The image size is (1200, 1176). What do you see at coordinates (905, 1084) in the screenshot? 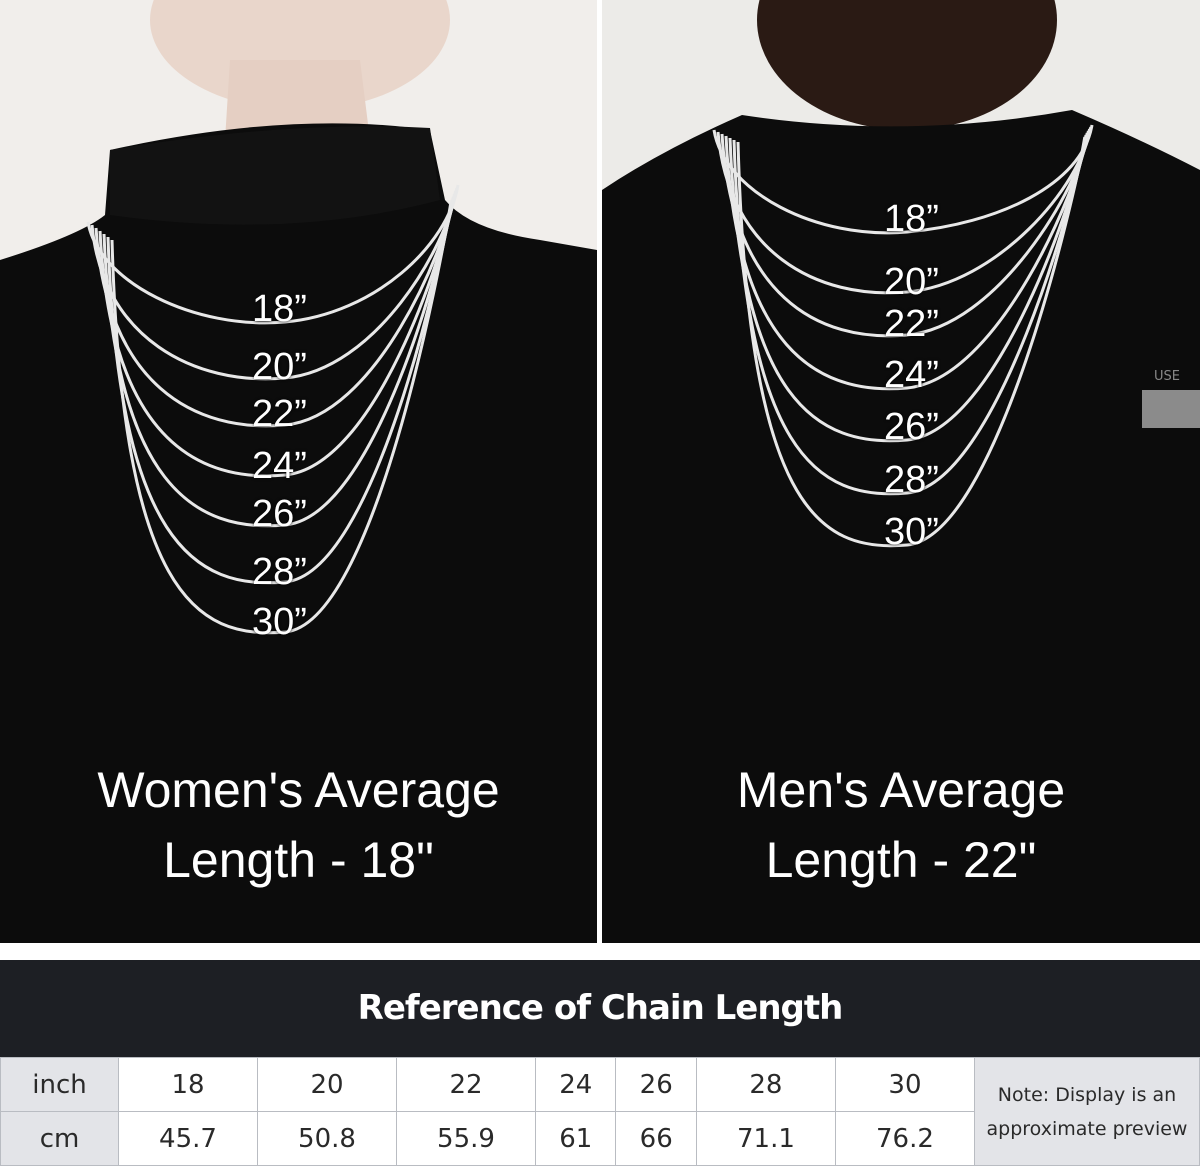
I see `table-cell: 30` at bounding box center [905, 1084].